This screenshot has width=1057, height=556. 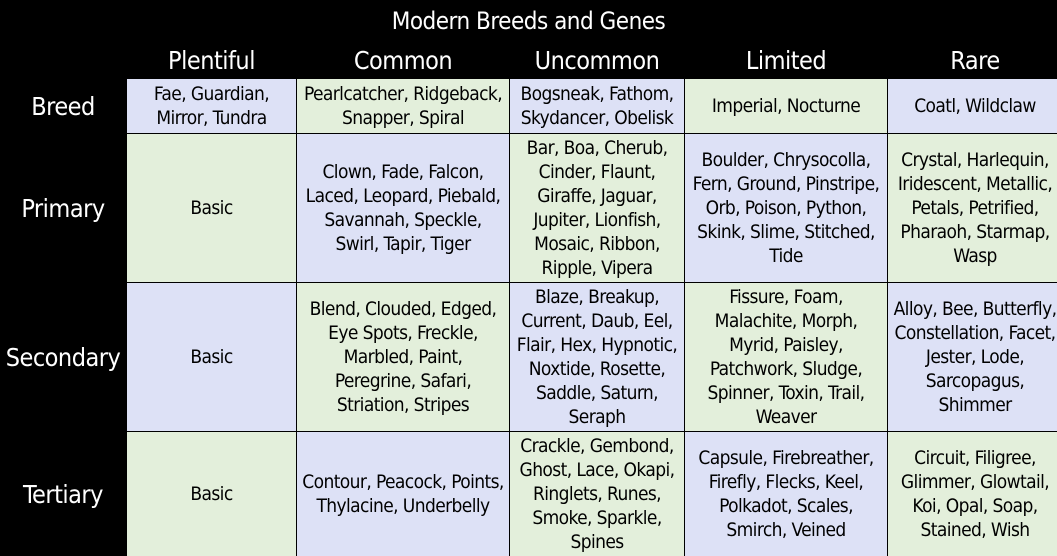 What do you see at coordinates (597, 60) in the screenshot?
I see `column-header-uncommon: Uncommon` at bounding box center [597, 60].